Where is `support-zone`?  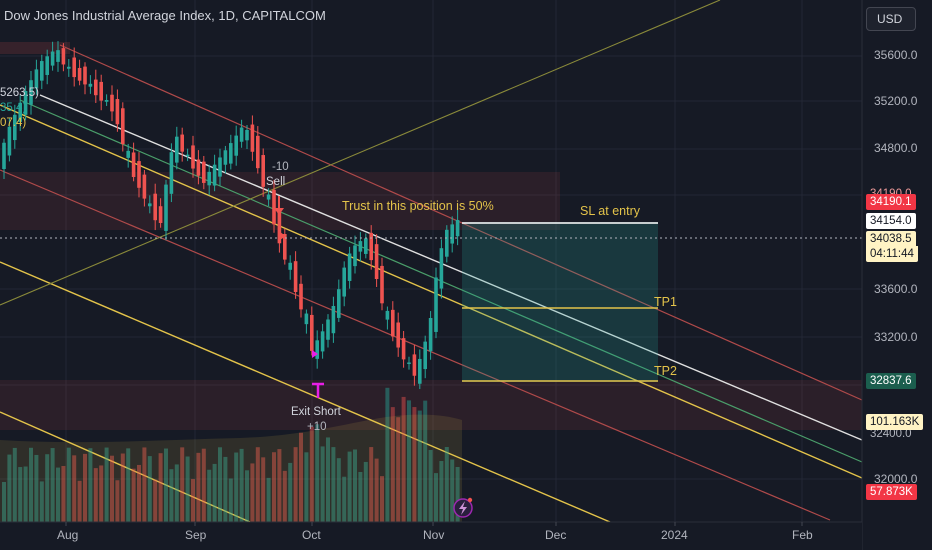 support-zone is located at coordinates (431, 405).